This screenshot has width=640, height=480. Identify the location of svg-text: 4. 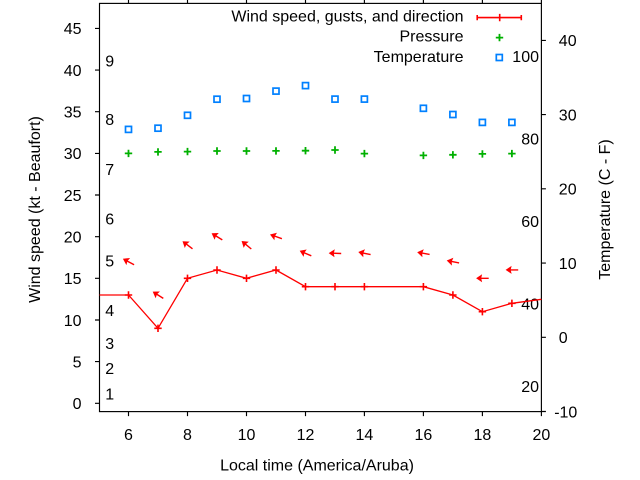
(109, 311).